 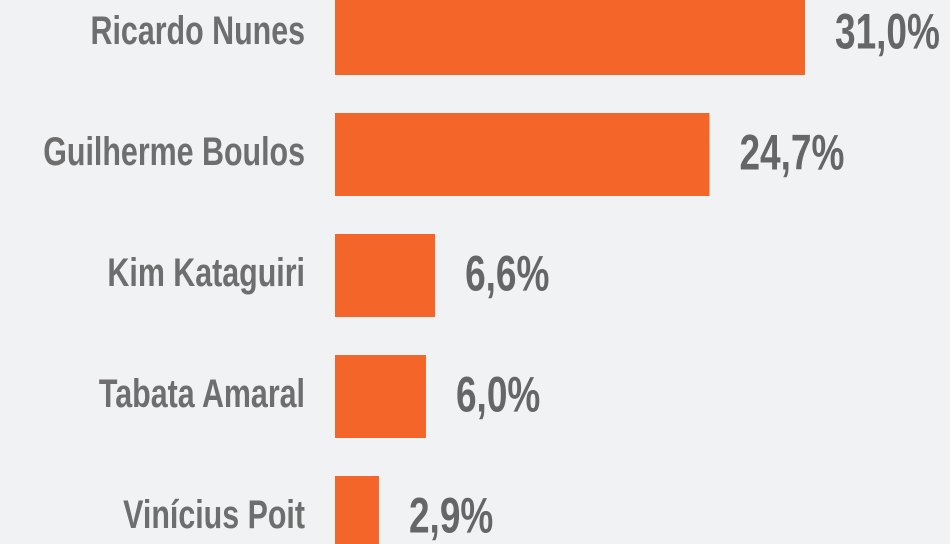 I want to click on value-label: 24,7%, so click(x=791, y=153).